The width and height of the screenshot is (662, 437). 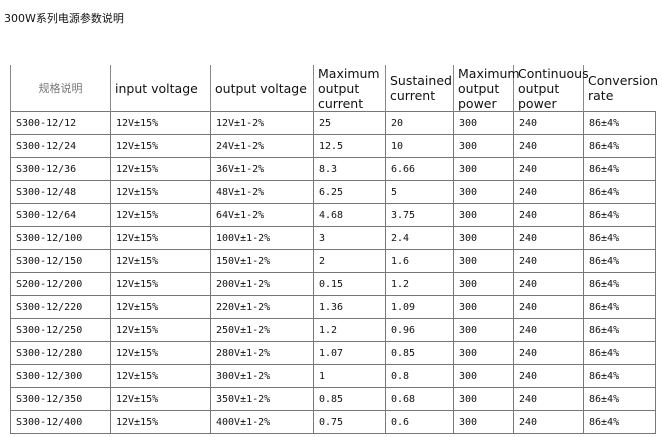 I want to click on table-cell: 36V±1-2%, so click(x=262, y=169).